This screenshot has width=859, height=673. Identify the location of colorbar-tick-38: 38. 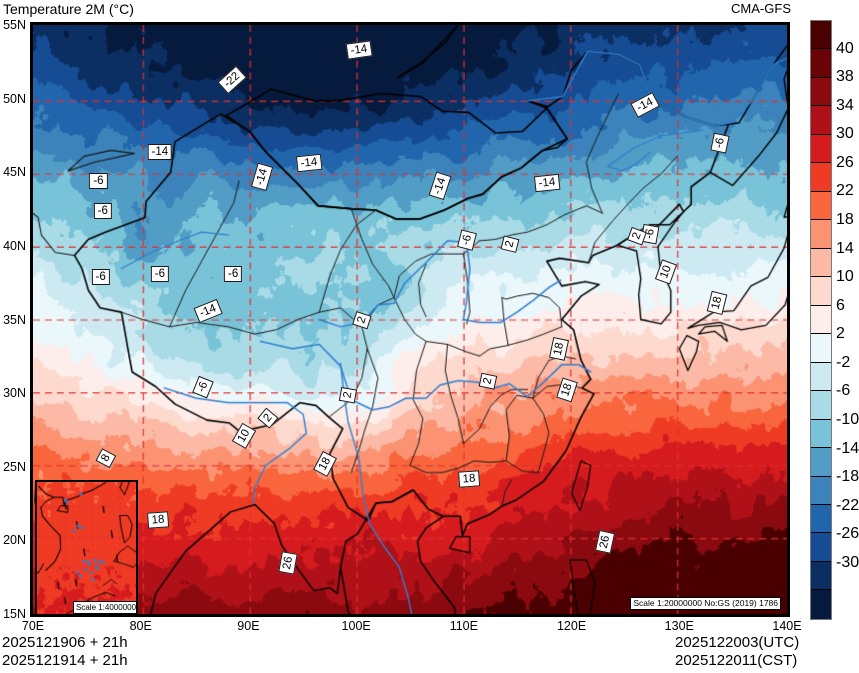
(845, 77).